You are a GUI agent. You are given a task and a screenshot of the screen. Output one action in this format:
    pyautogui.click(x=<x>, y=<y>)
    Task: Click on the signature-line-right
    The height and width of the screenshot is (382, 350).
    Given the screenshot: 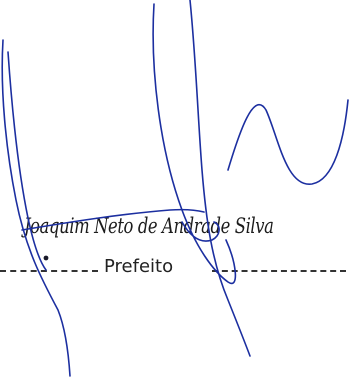 What is the action you would take?
    pyautogui.click(x=279, y=271)
    